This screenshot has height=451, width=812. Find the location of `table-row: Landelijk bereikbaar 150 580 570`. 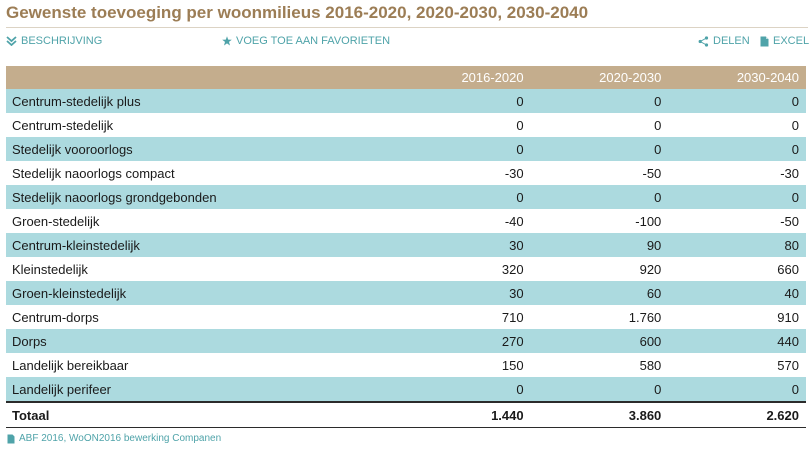

table-row: Landelijk bereikbaar 150 580 570 is located at coordinates (406, 365).